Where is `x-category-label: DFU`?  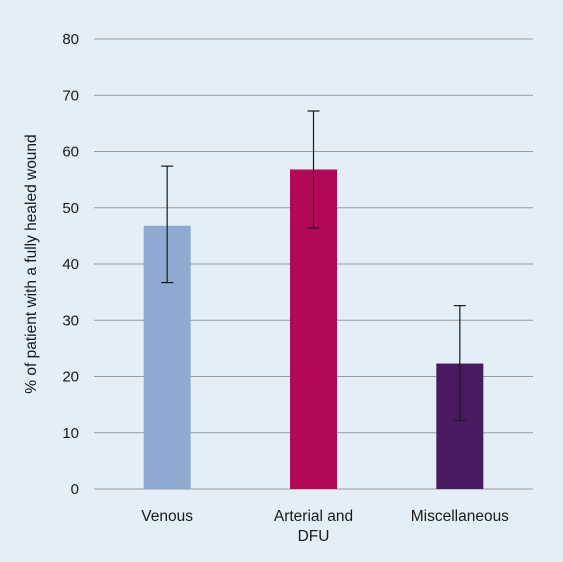 x-category-label: DFU is located at coordinates (314, 536).